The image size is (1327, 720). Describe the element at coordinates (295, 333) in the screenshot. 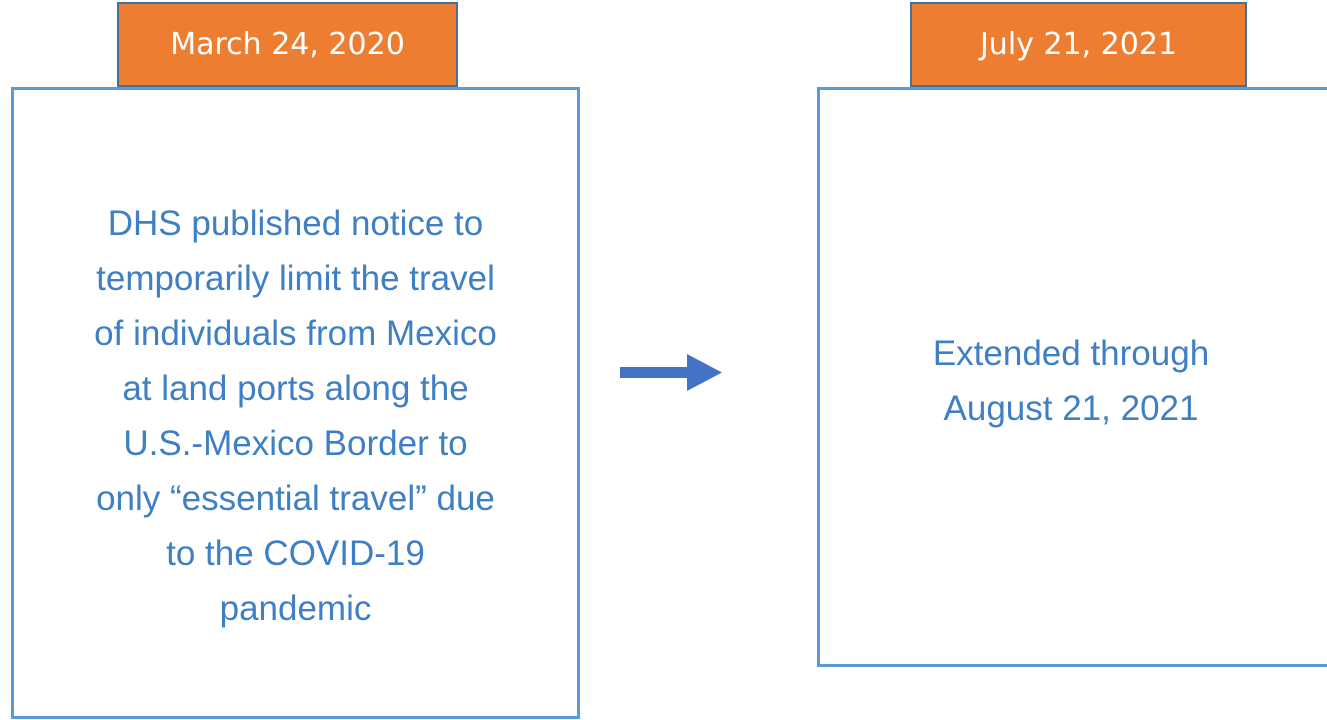

I see `text-line: of individuals from Mexico` at that location.